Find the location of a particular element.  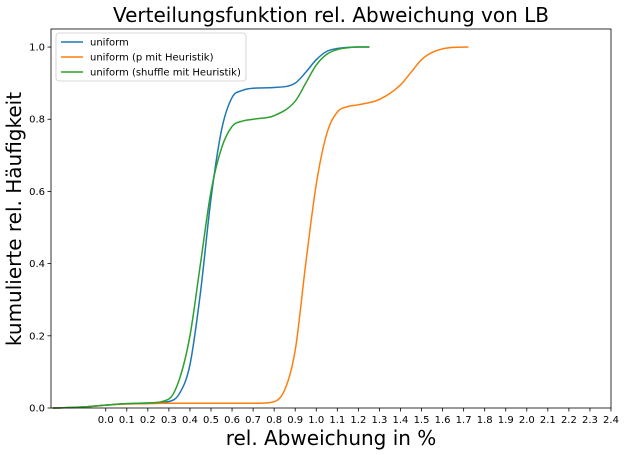

y-tick-label: 0.6 is located at coordinates (37, 192).